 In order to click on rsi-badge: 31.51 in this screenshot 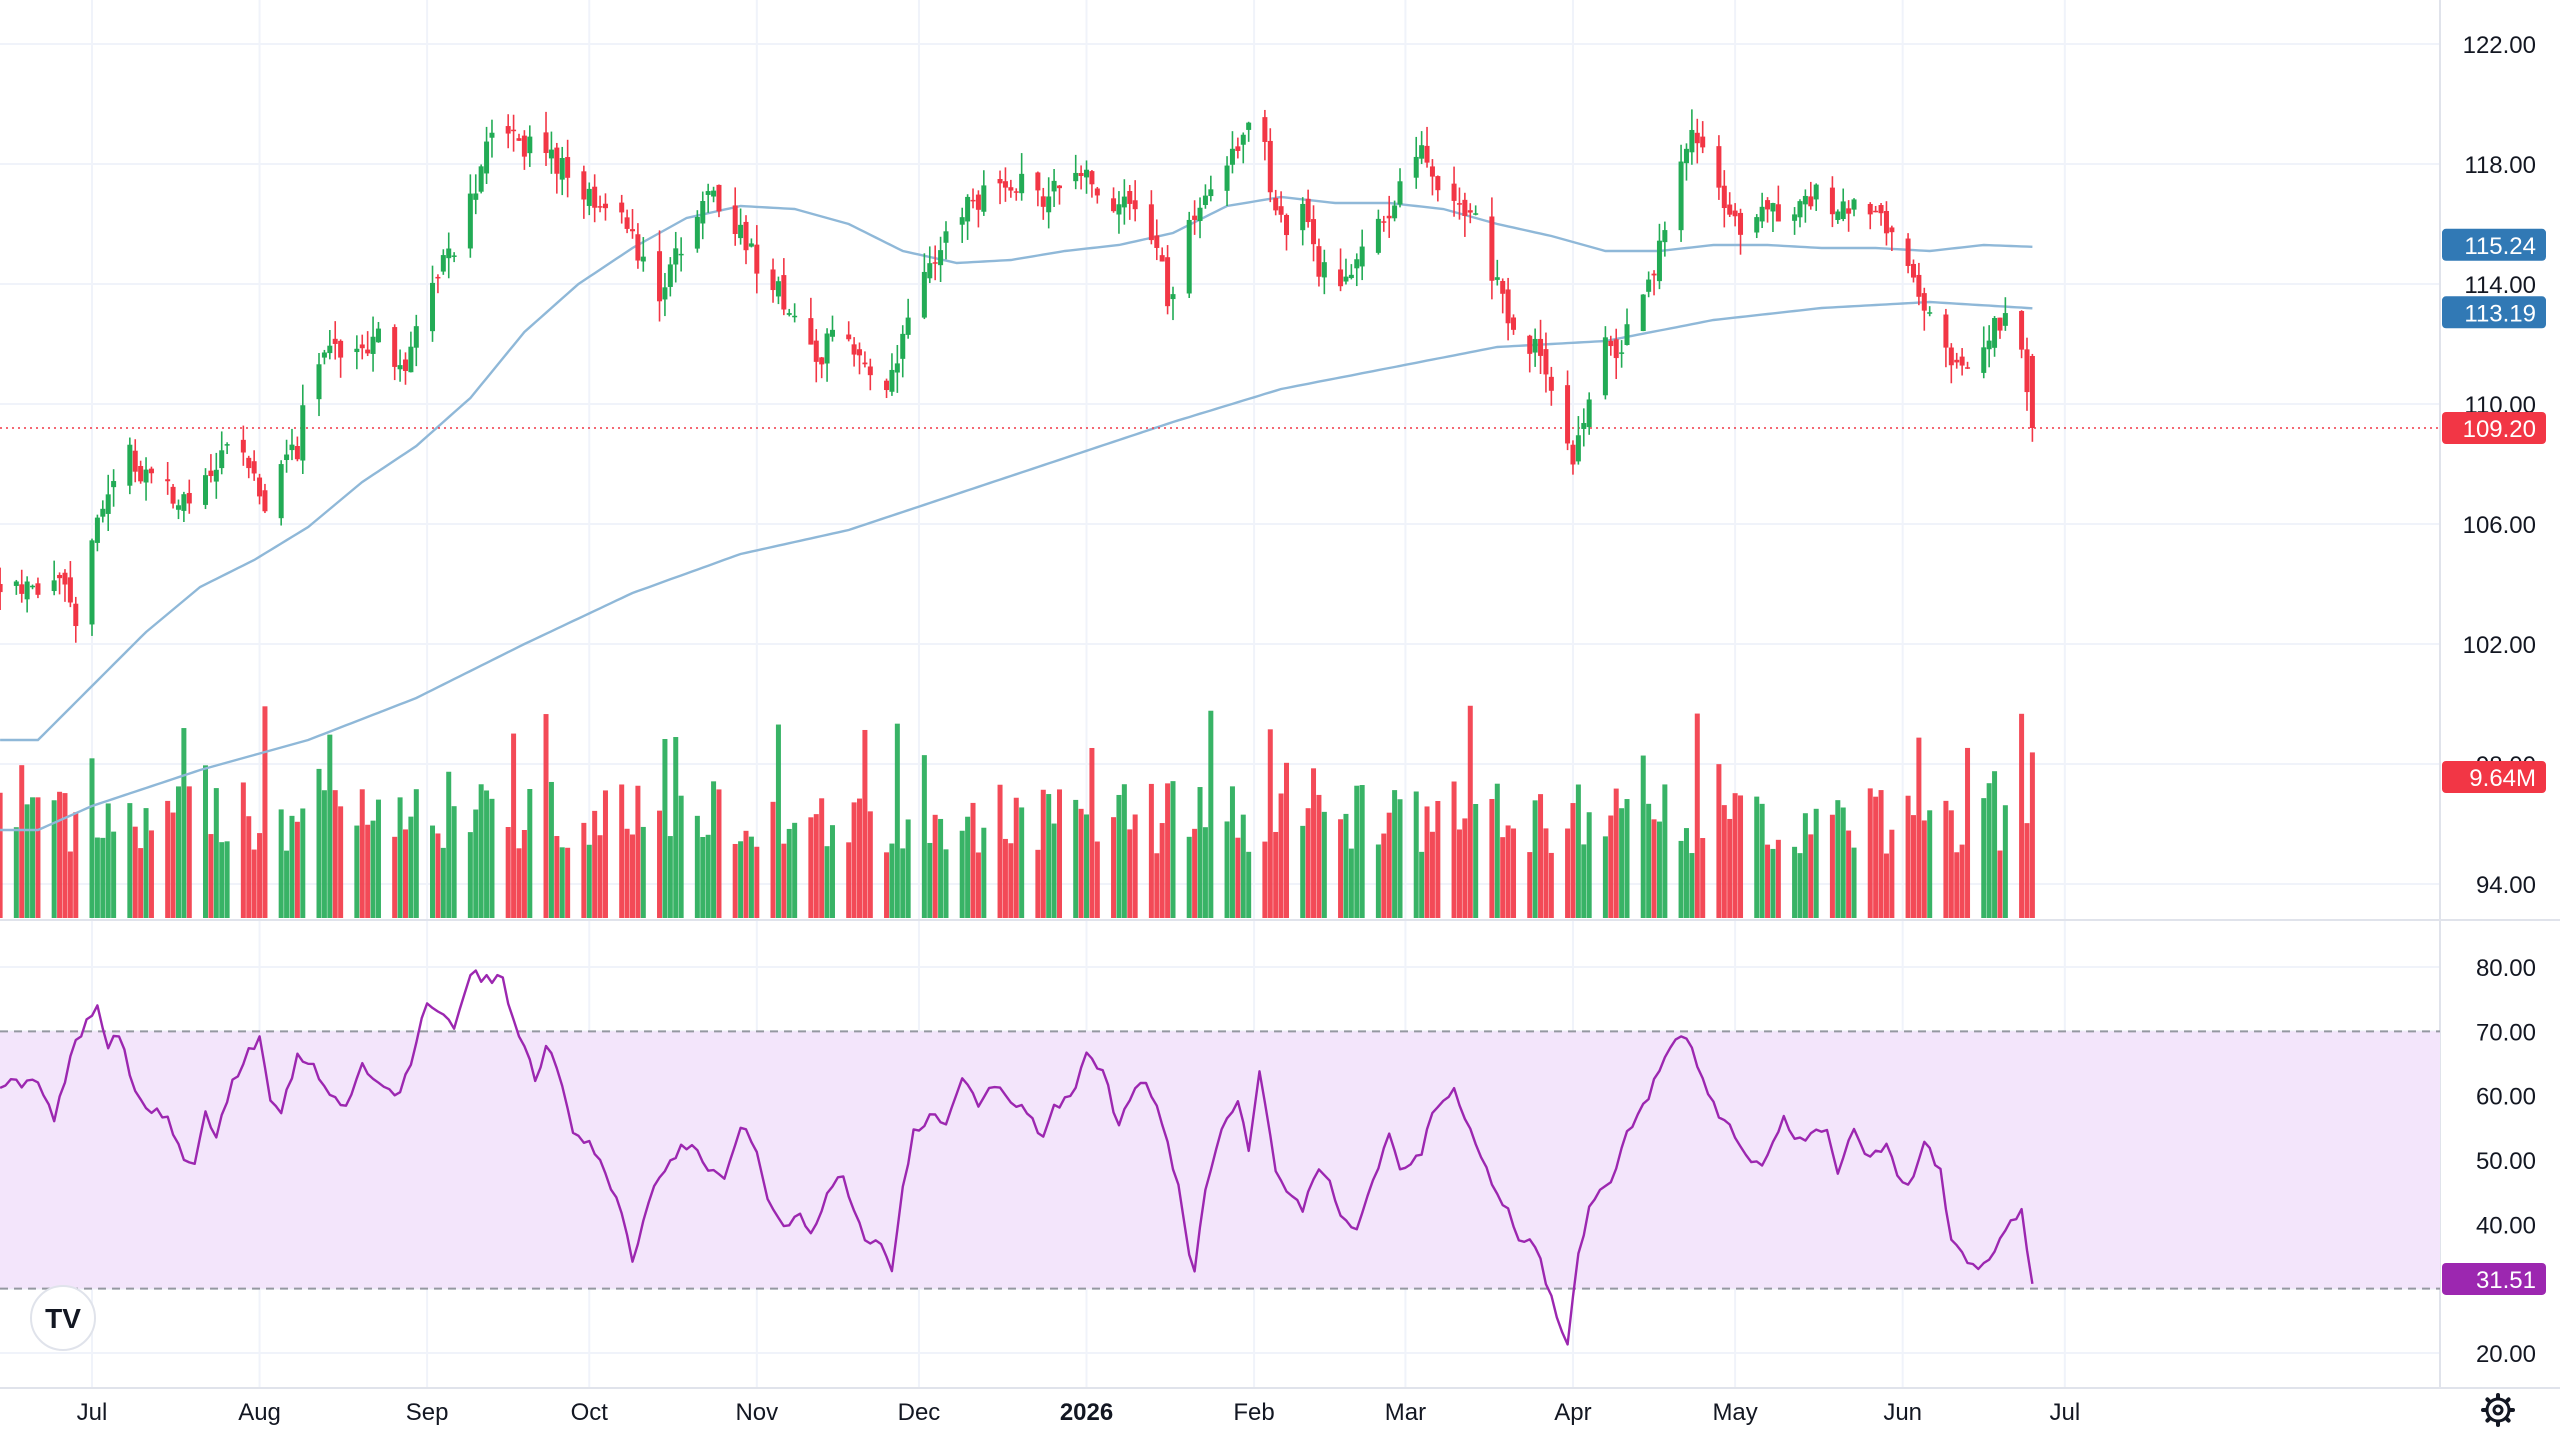, I will do `click(2494, 1278)`.